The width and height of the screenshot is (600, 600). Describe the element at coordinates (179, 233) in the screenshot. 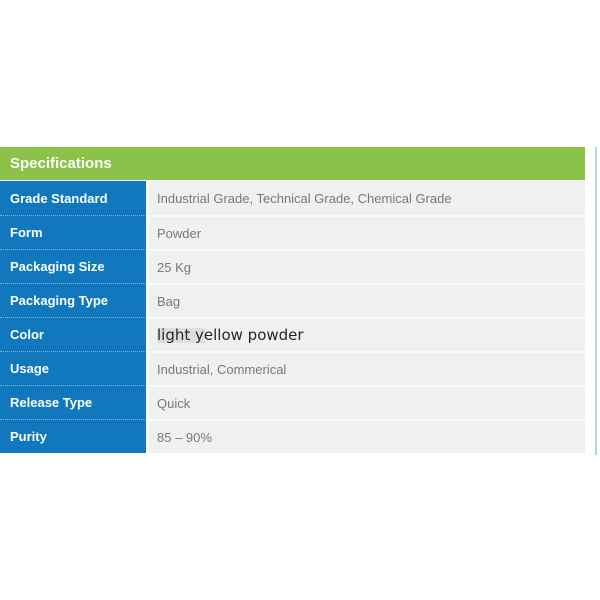

I see `row-value-text: Powder` at that location.